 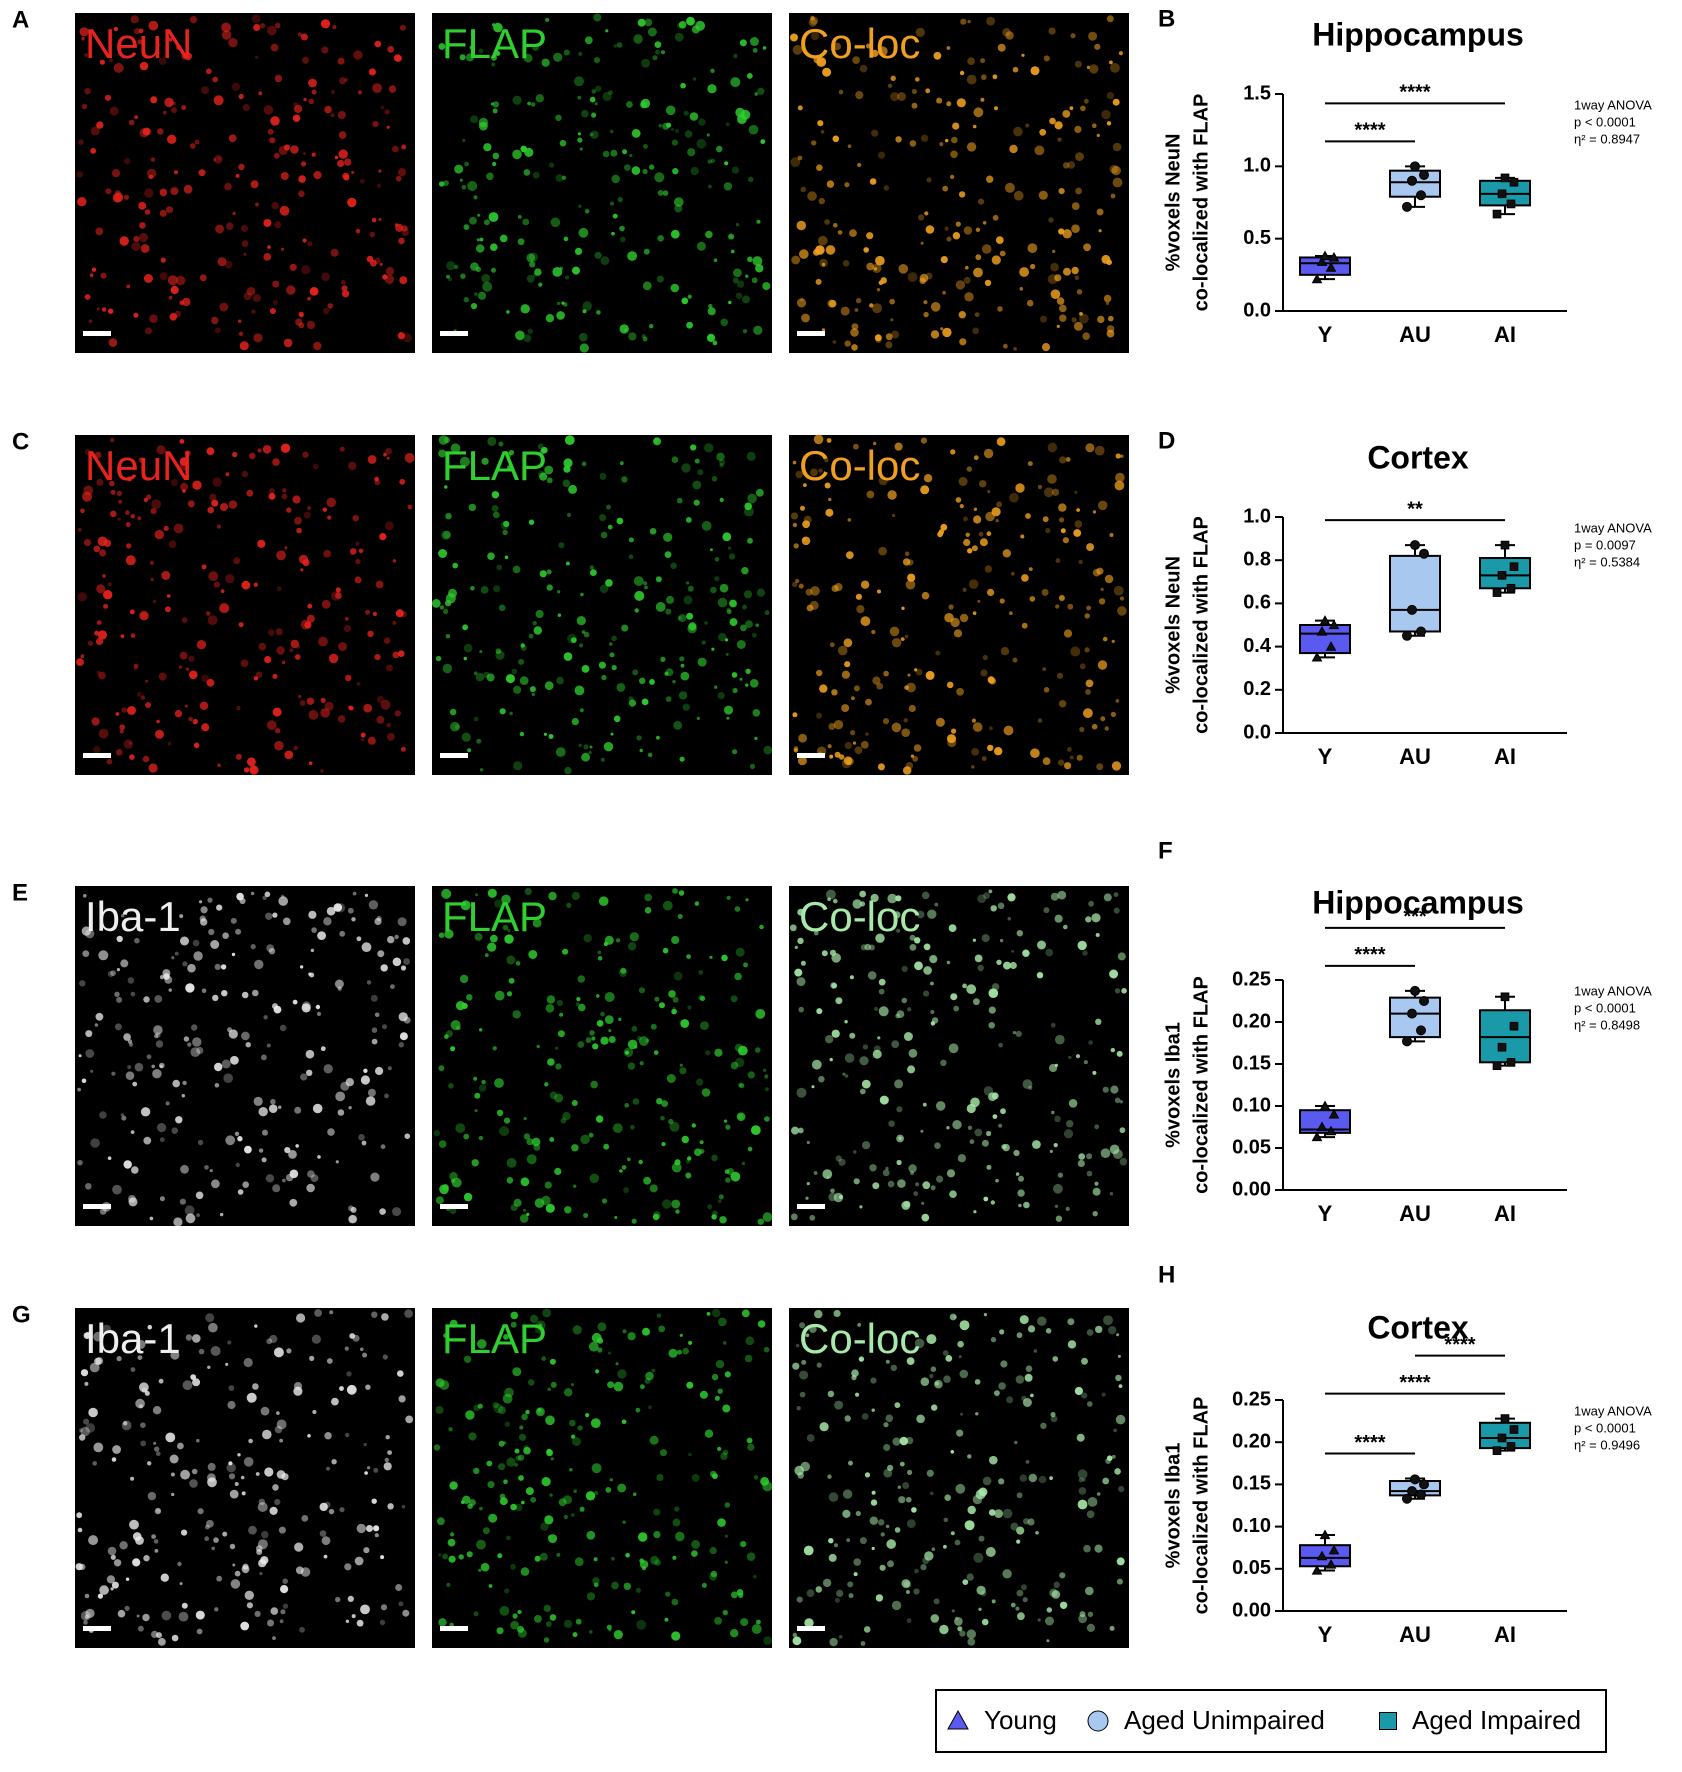 What do you see at coordinates (245, 605) in the screenshot?
I see `micrograph-background` at bounding box center [245, 605].